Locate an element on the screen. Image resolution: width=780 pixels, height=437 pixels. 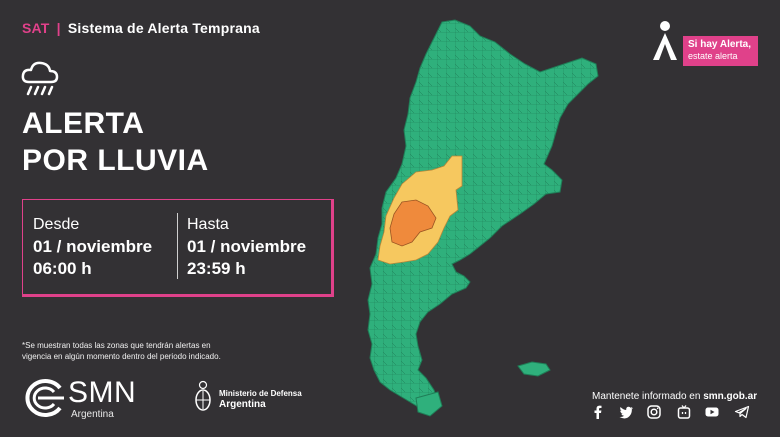
from-date: 01 / noviembre is located at coordinates (93, 246).